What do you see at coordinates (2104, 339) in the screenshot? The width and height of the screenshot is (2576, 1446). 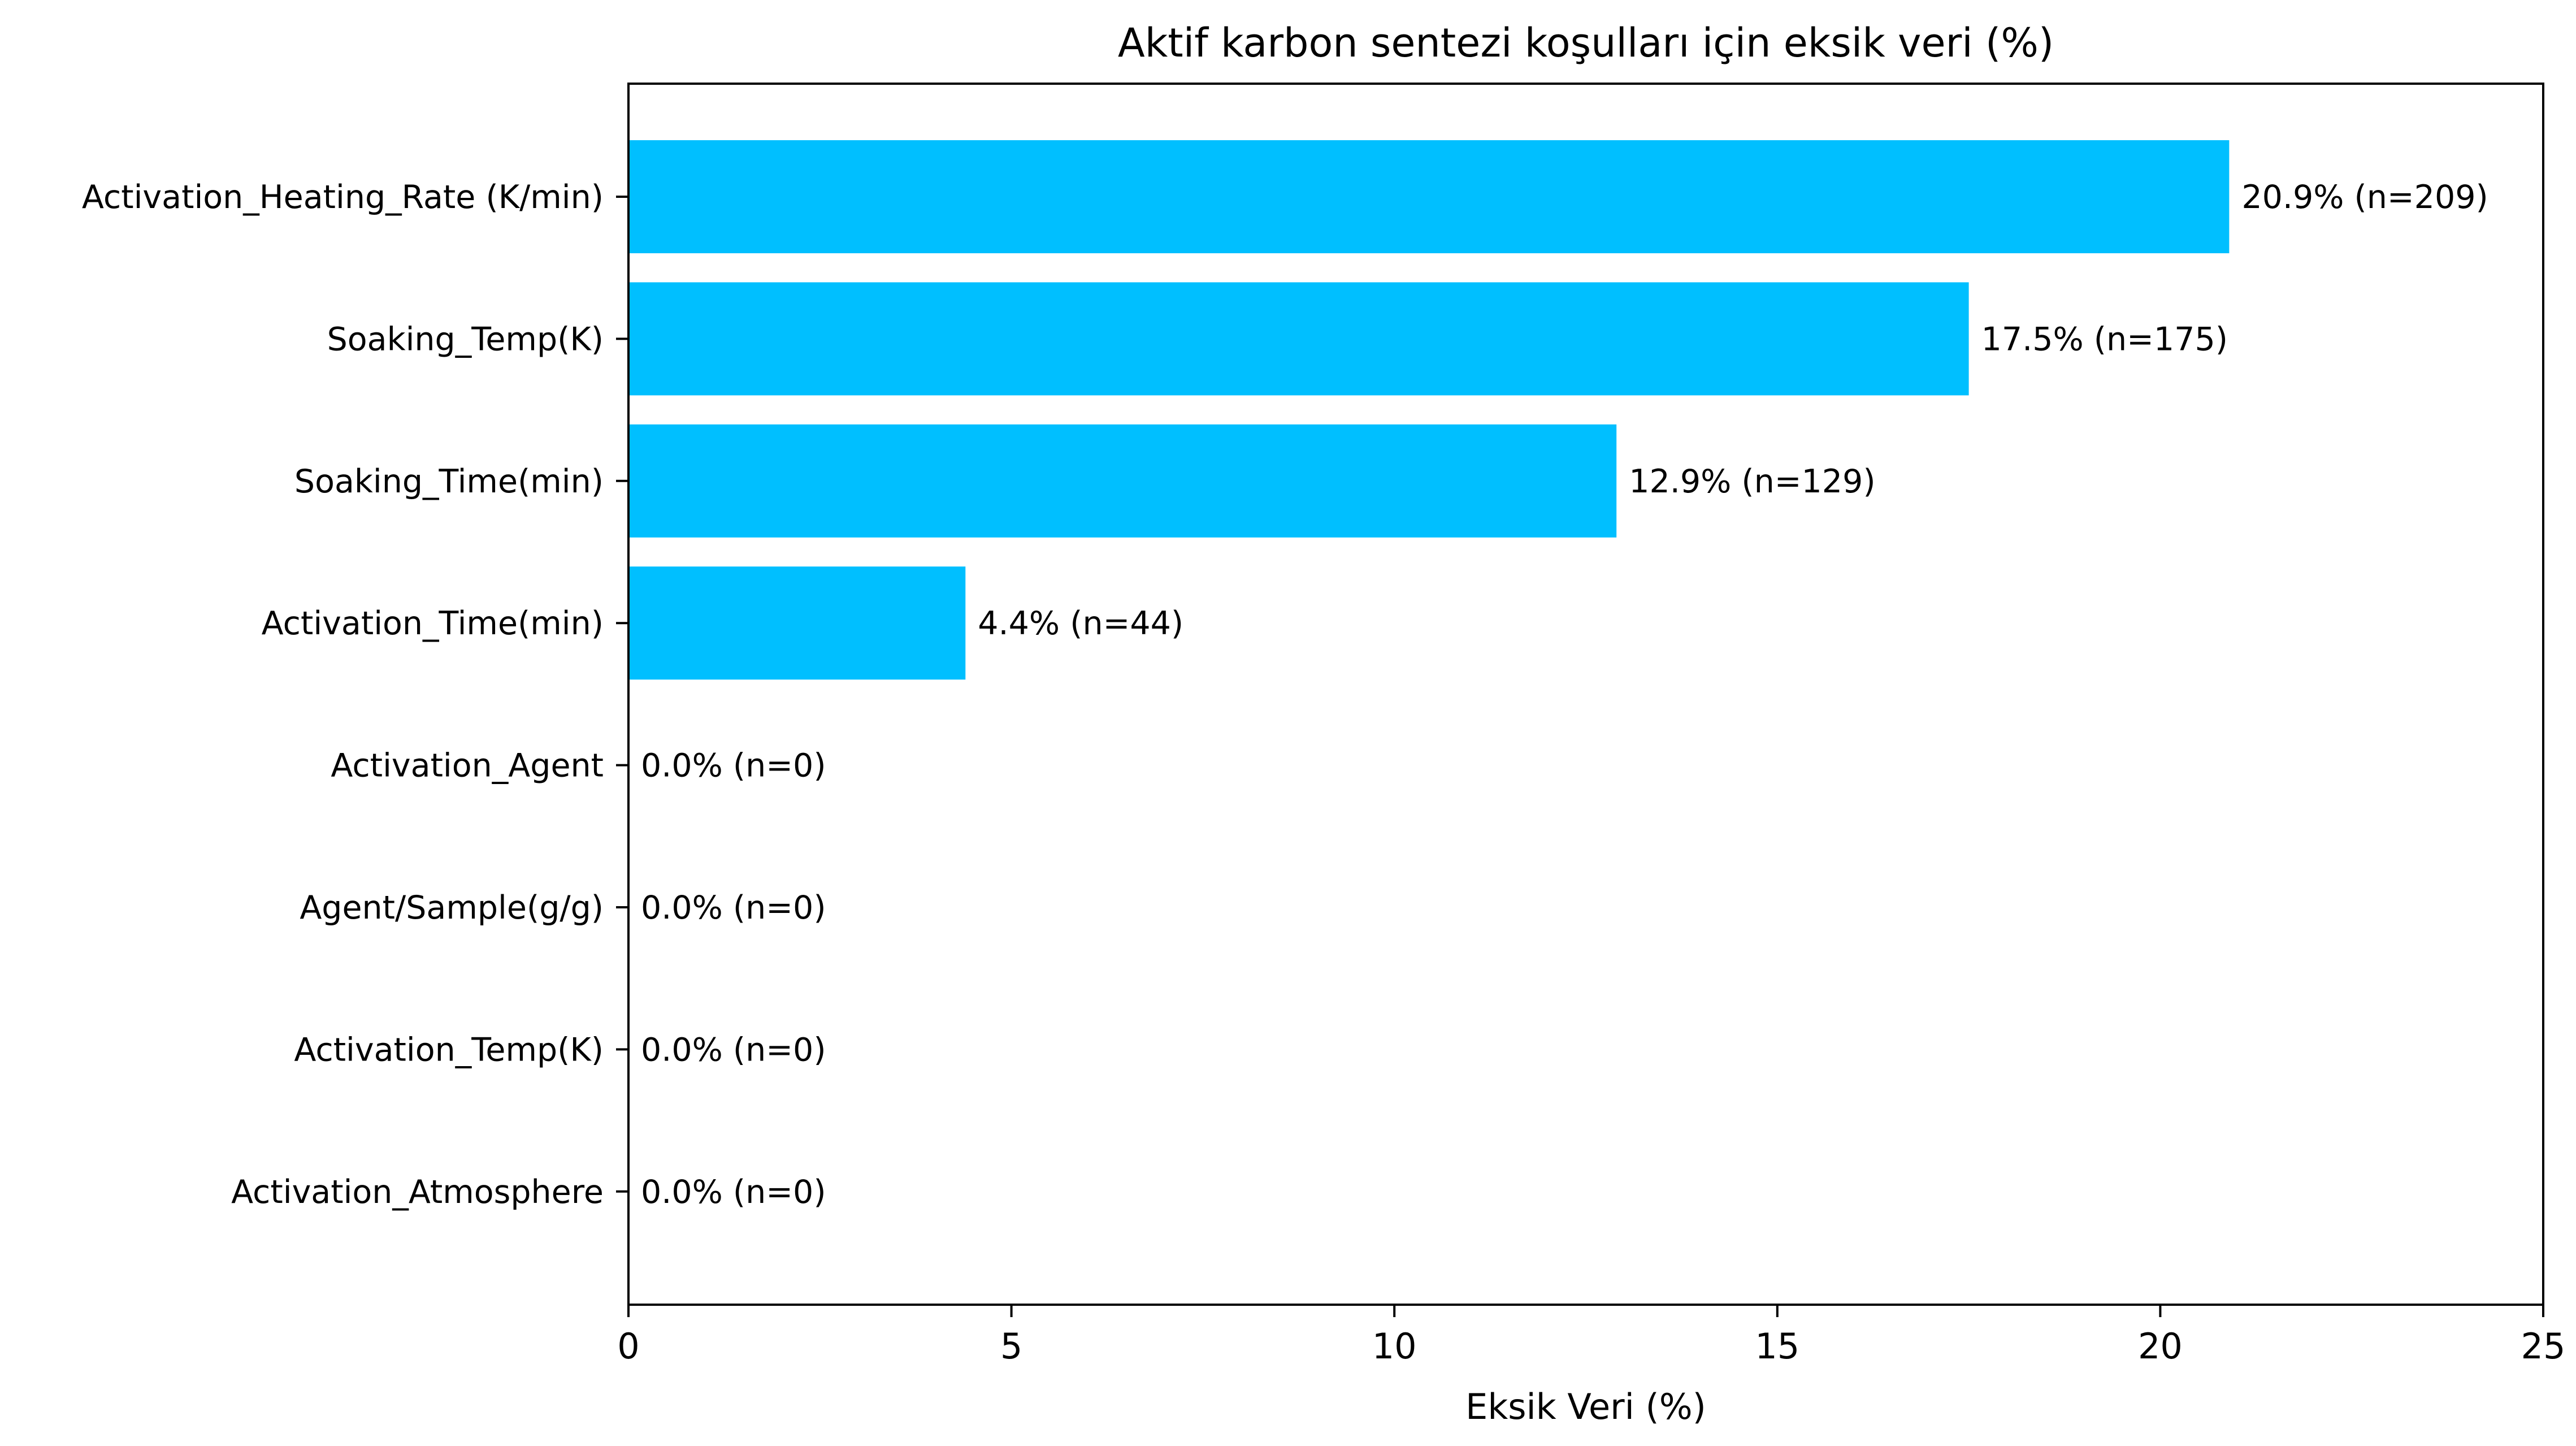 I see `bar-data-label: 17.5% (n=175)` at bounding box center [2104, 339].